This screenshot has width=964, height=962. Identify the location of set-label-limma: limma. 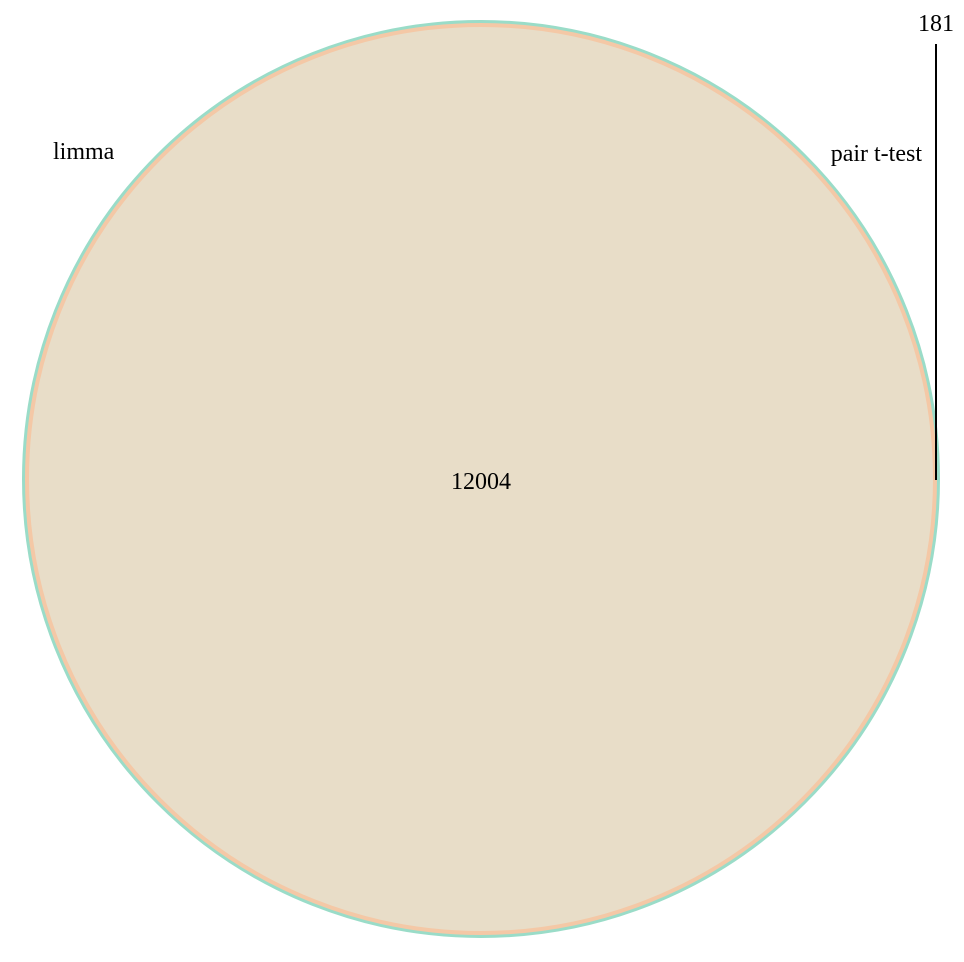
(84, 152).